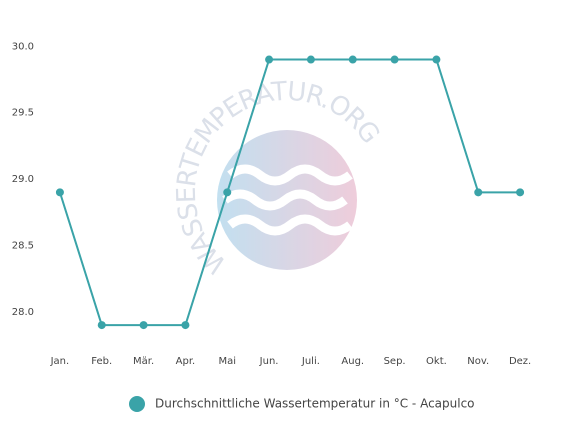 The width and height of the screenshot is (567, 428). I want to click on y-tick-label: 28.5, so click(23, 245).